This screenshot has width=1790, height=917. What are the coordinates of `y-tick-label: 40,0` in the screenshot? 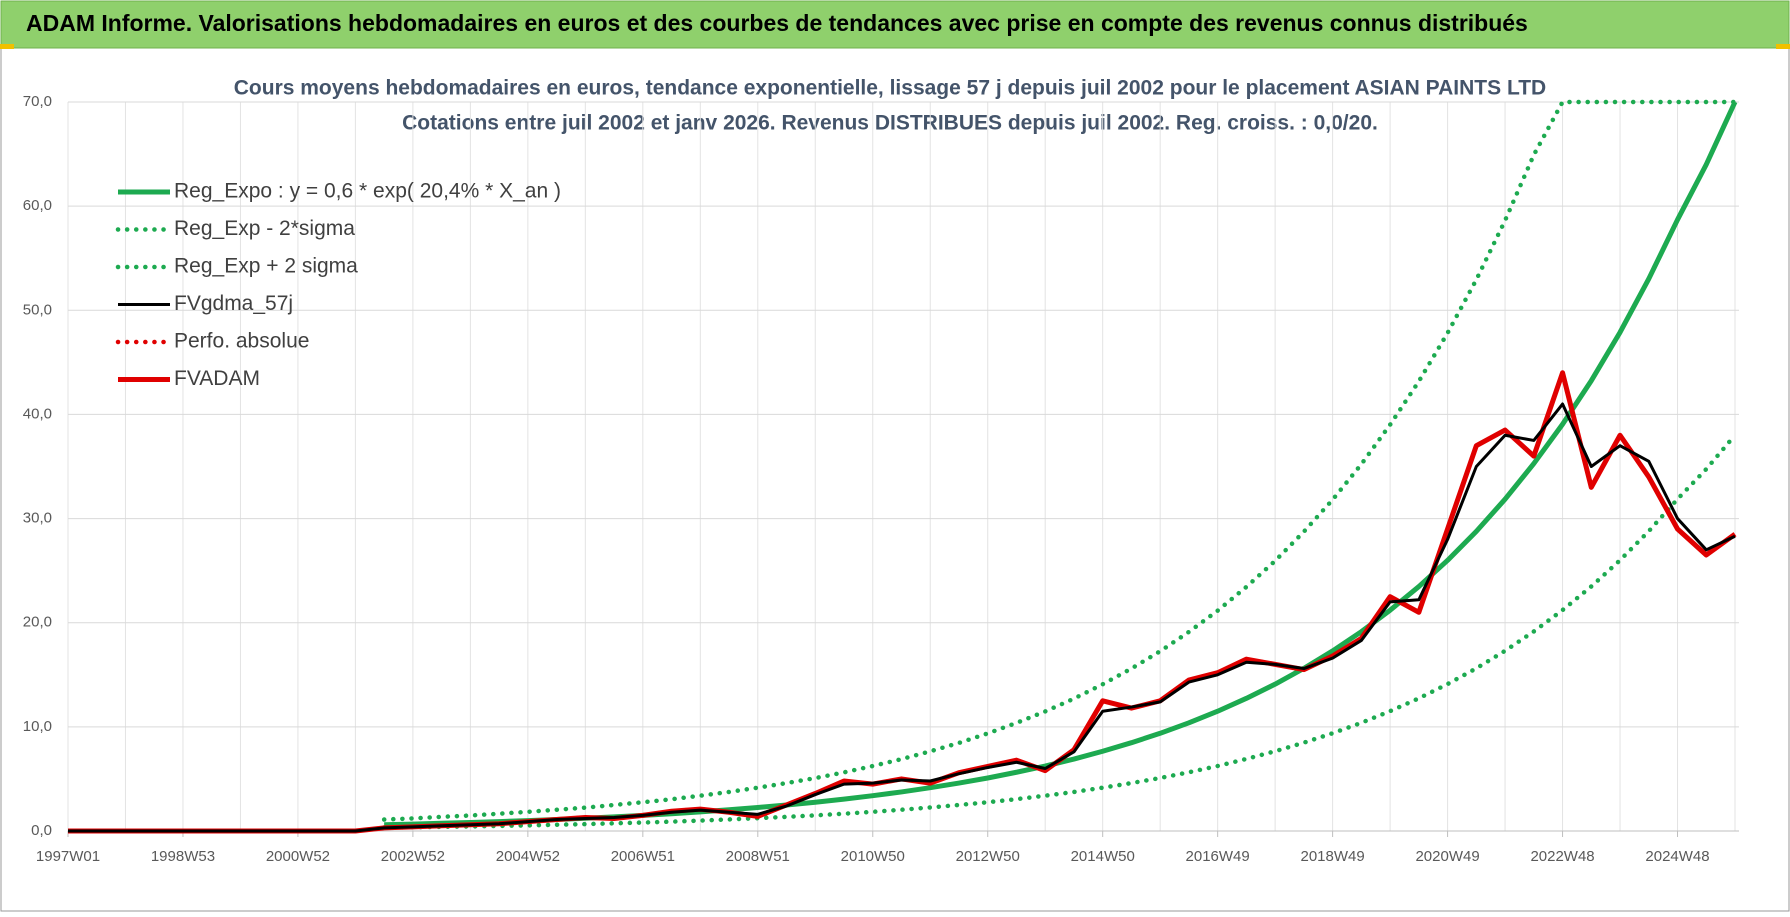 It's located at (37, 413).